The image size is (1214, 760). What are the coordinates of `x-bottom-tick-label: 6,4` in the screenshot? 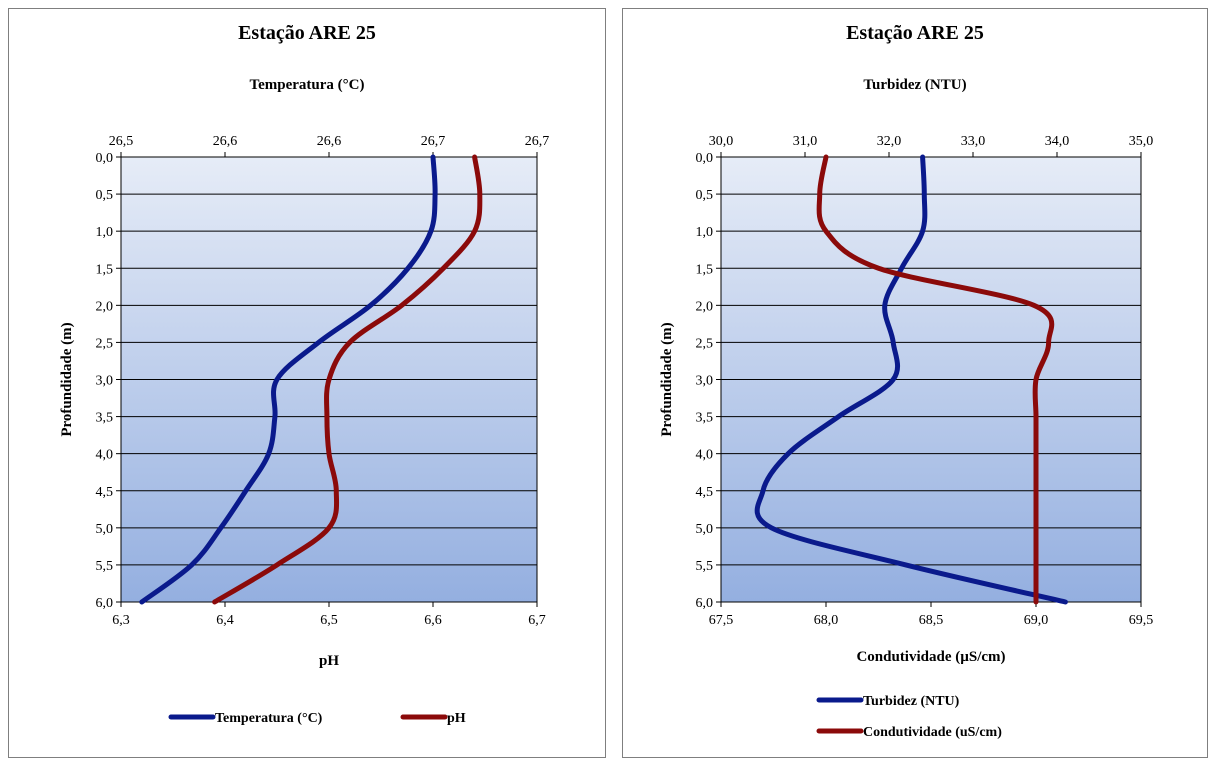 It's located at (225, 620).